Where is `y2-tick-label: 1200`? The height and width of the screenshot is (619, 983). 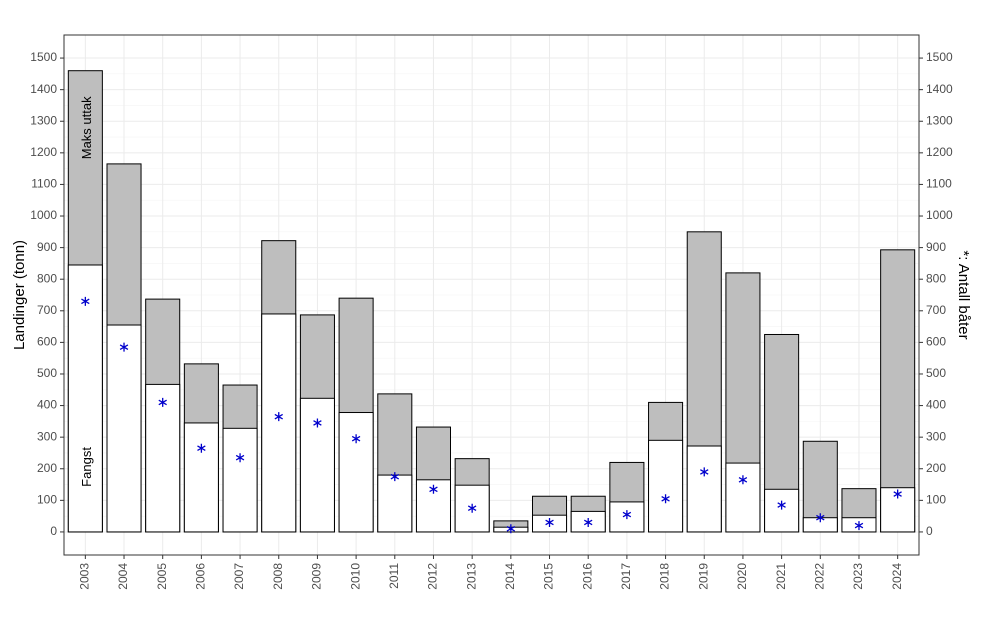 y2-tick-label: 1200 is located at coordinates (939, 152).